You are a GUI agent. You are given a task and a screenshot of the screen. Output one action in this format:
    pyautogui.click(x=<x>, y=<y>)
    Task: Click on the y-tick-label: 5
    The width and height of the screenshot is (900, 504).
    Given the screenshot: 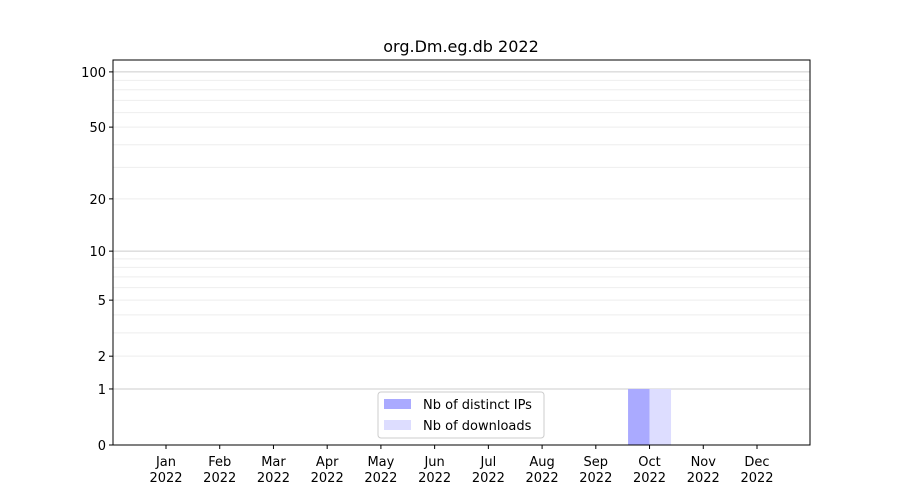 What is the action you would take?
    pyautogui.click(x=102, y=301)
    